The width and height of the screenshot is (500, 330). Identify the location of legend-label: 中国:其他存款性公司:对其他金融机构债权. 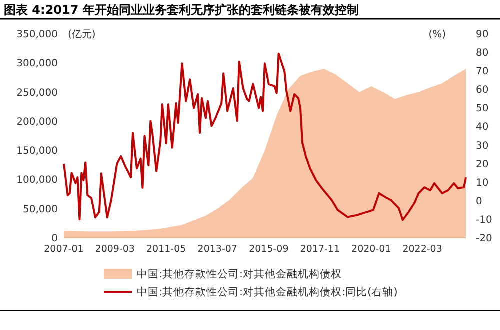
(239, 274).